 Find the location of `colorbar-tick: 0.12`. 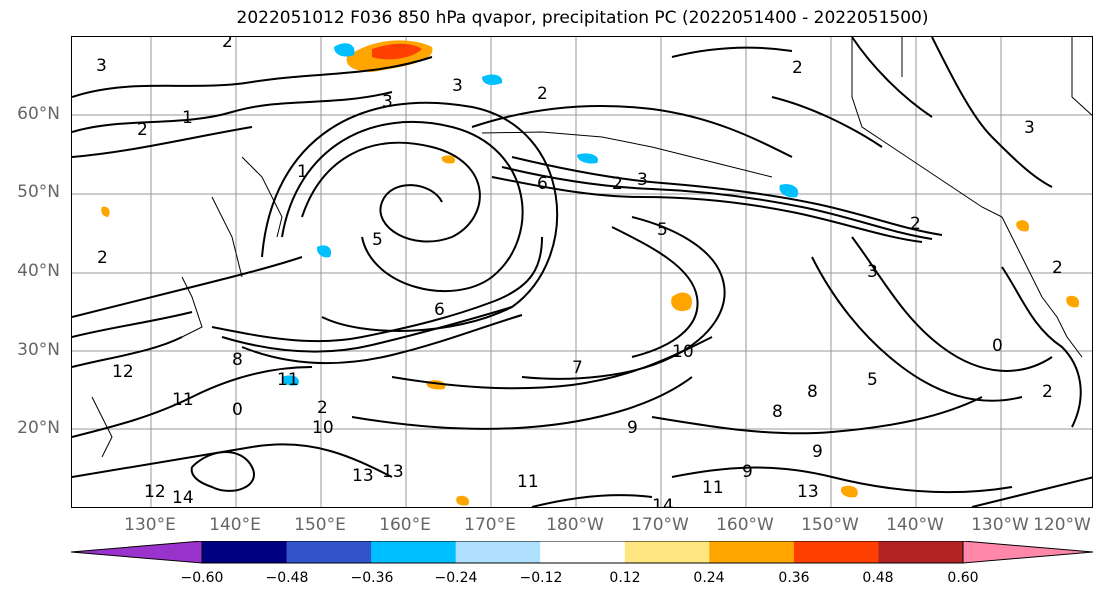

colorbar-tick: 0.12 is located at coordinates (625, 578).